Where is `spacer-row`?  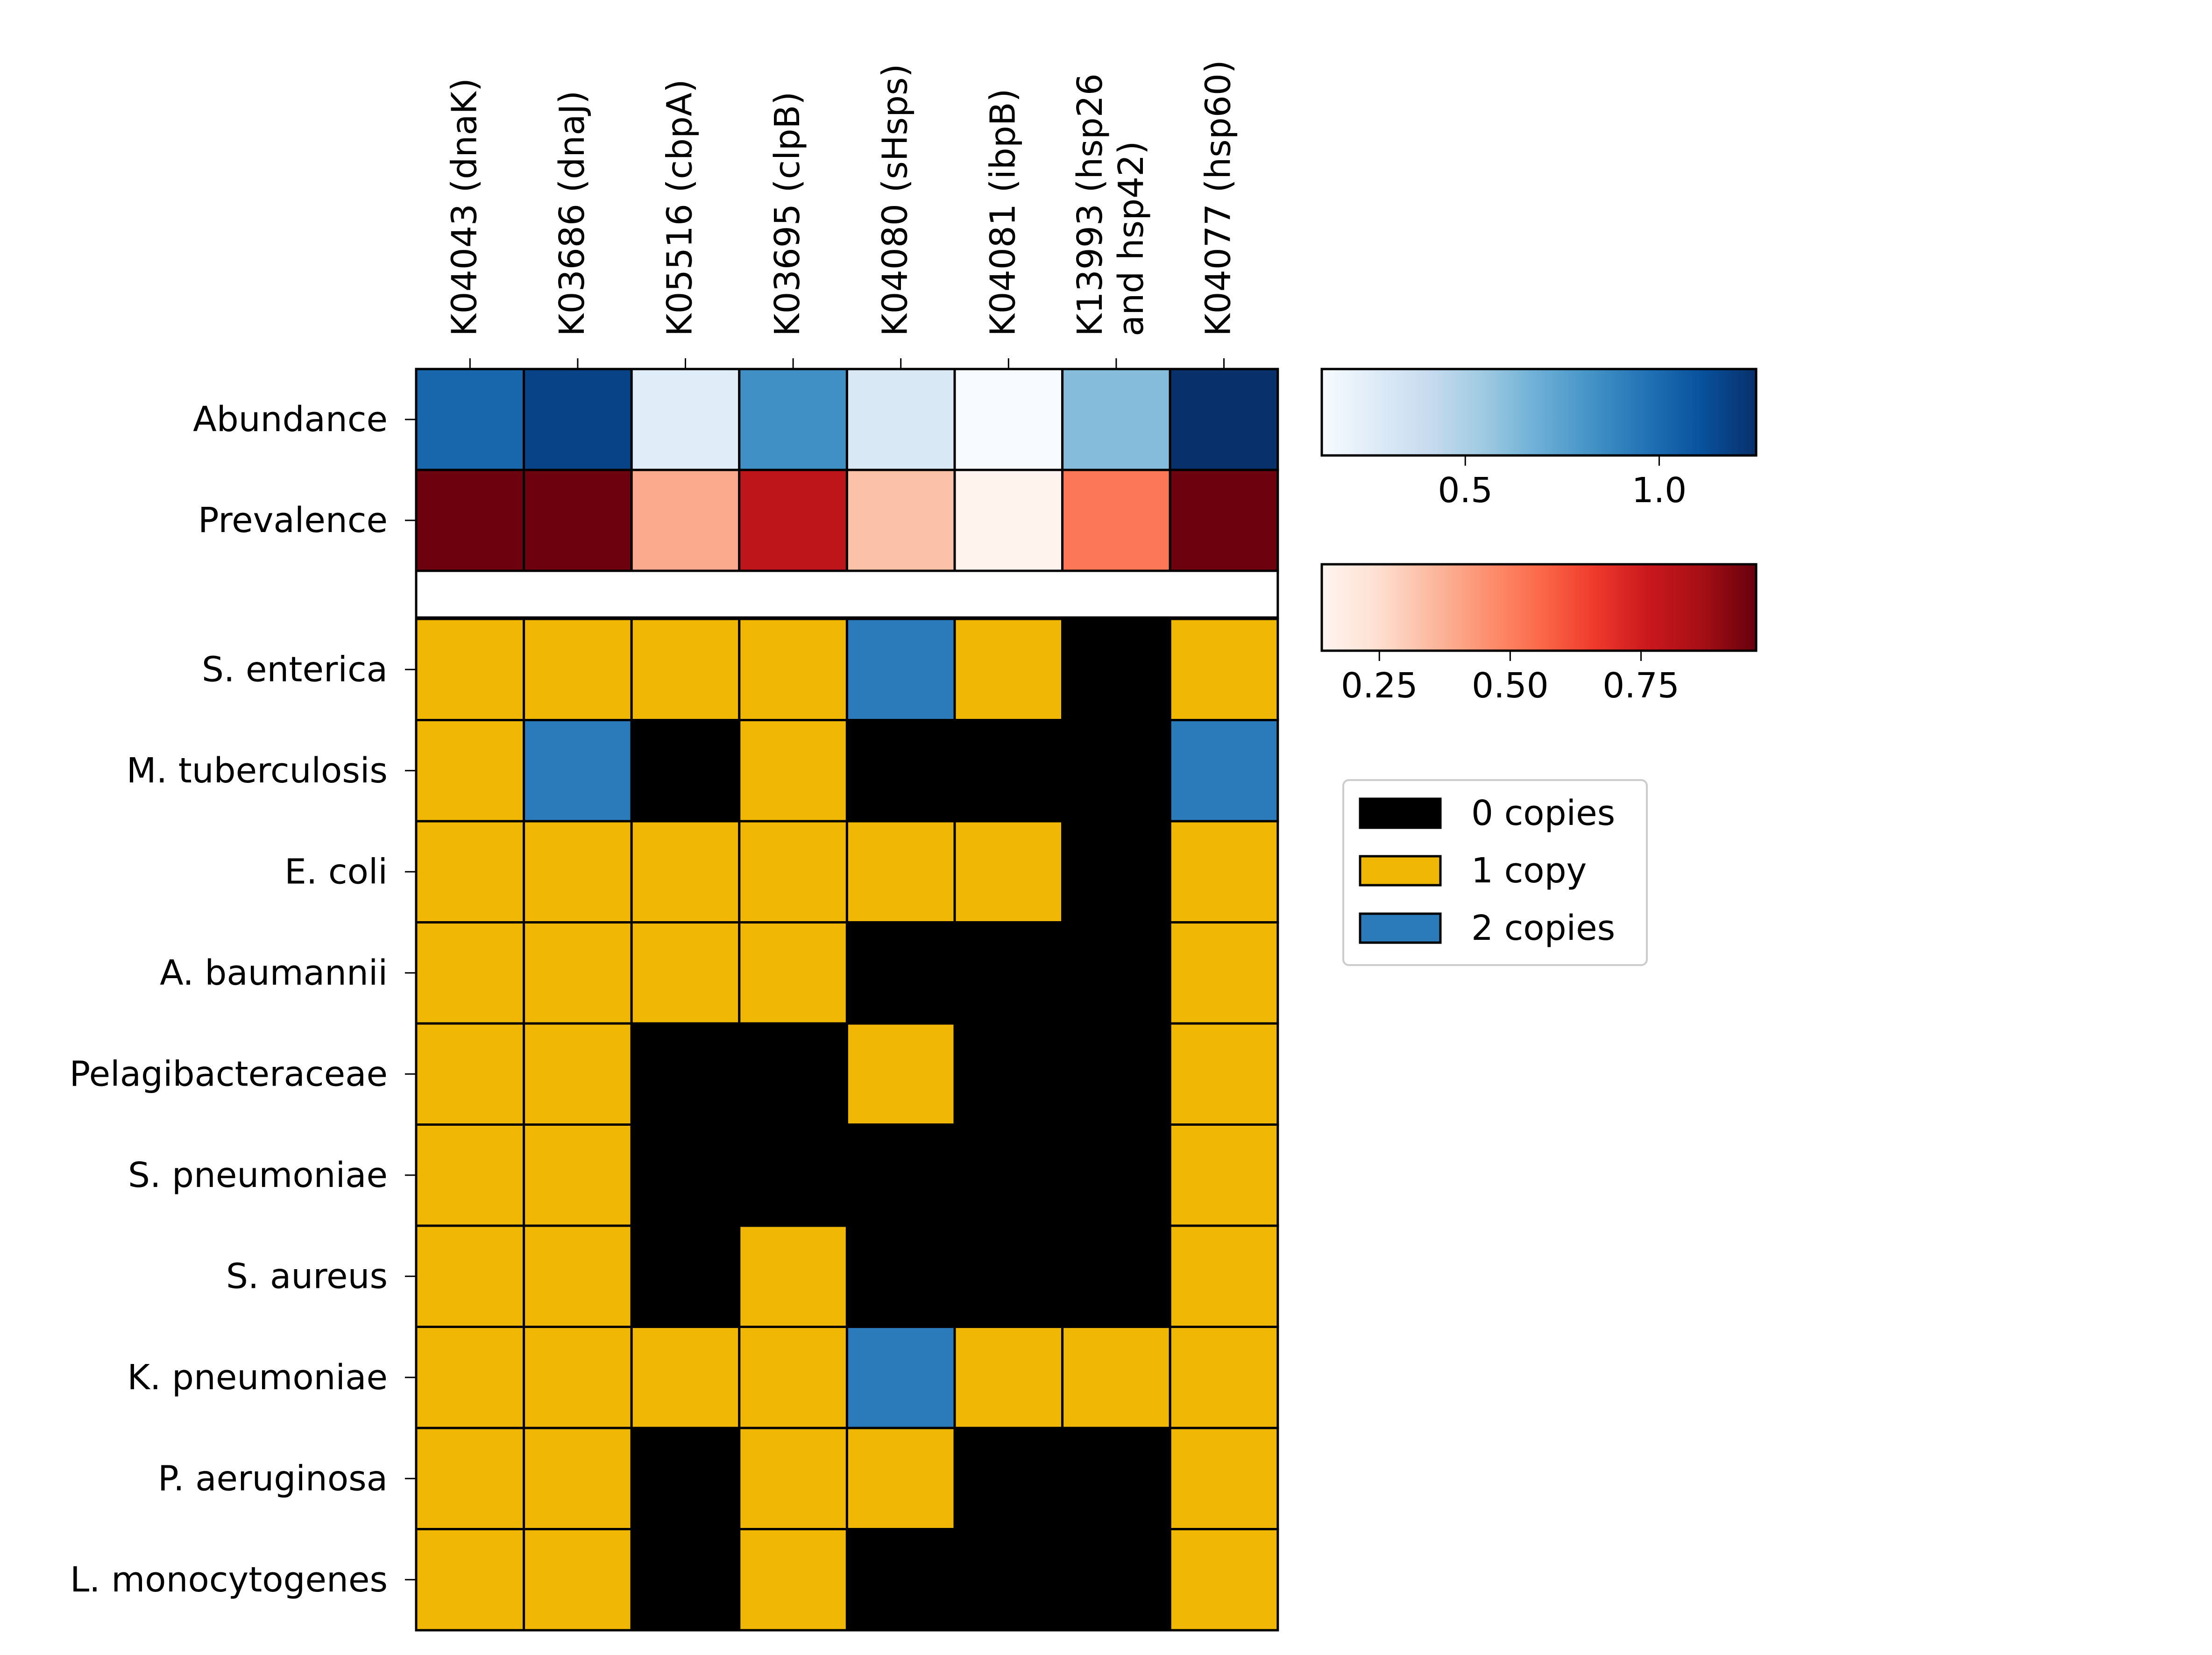
spacer-row is located at coordinates (847, 594).